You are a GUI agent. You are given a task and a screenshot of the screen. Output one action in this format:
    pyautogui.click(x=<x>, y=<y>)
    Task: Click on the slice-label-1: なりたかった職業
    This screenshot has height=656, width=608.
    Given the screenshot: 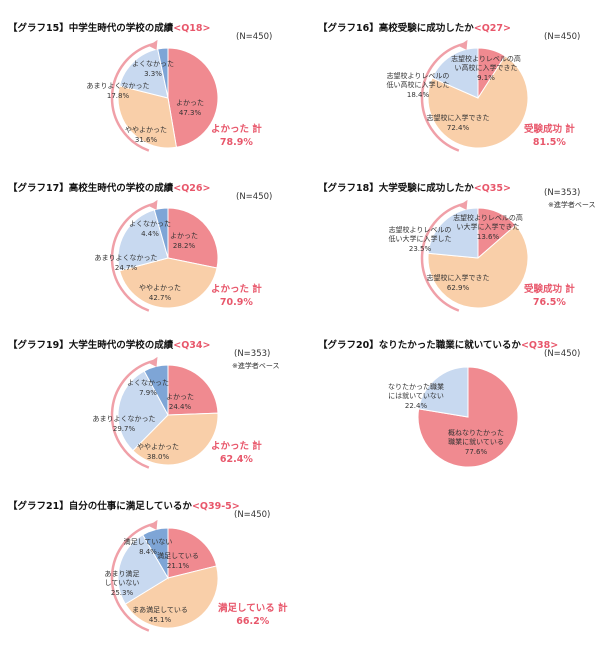 What is the action you would take?
    pyautogui.click(x=416, y=386)
    